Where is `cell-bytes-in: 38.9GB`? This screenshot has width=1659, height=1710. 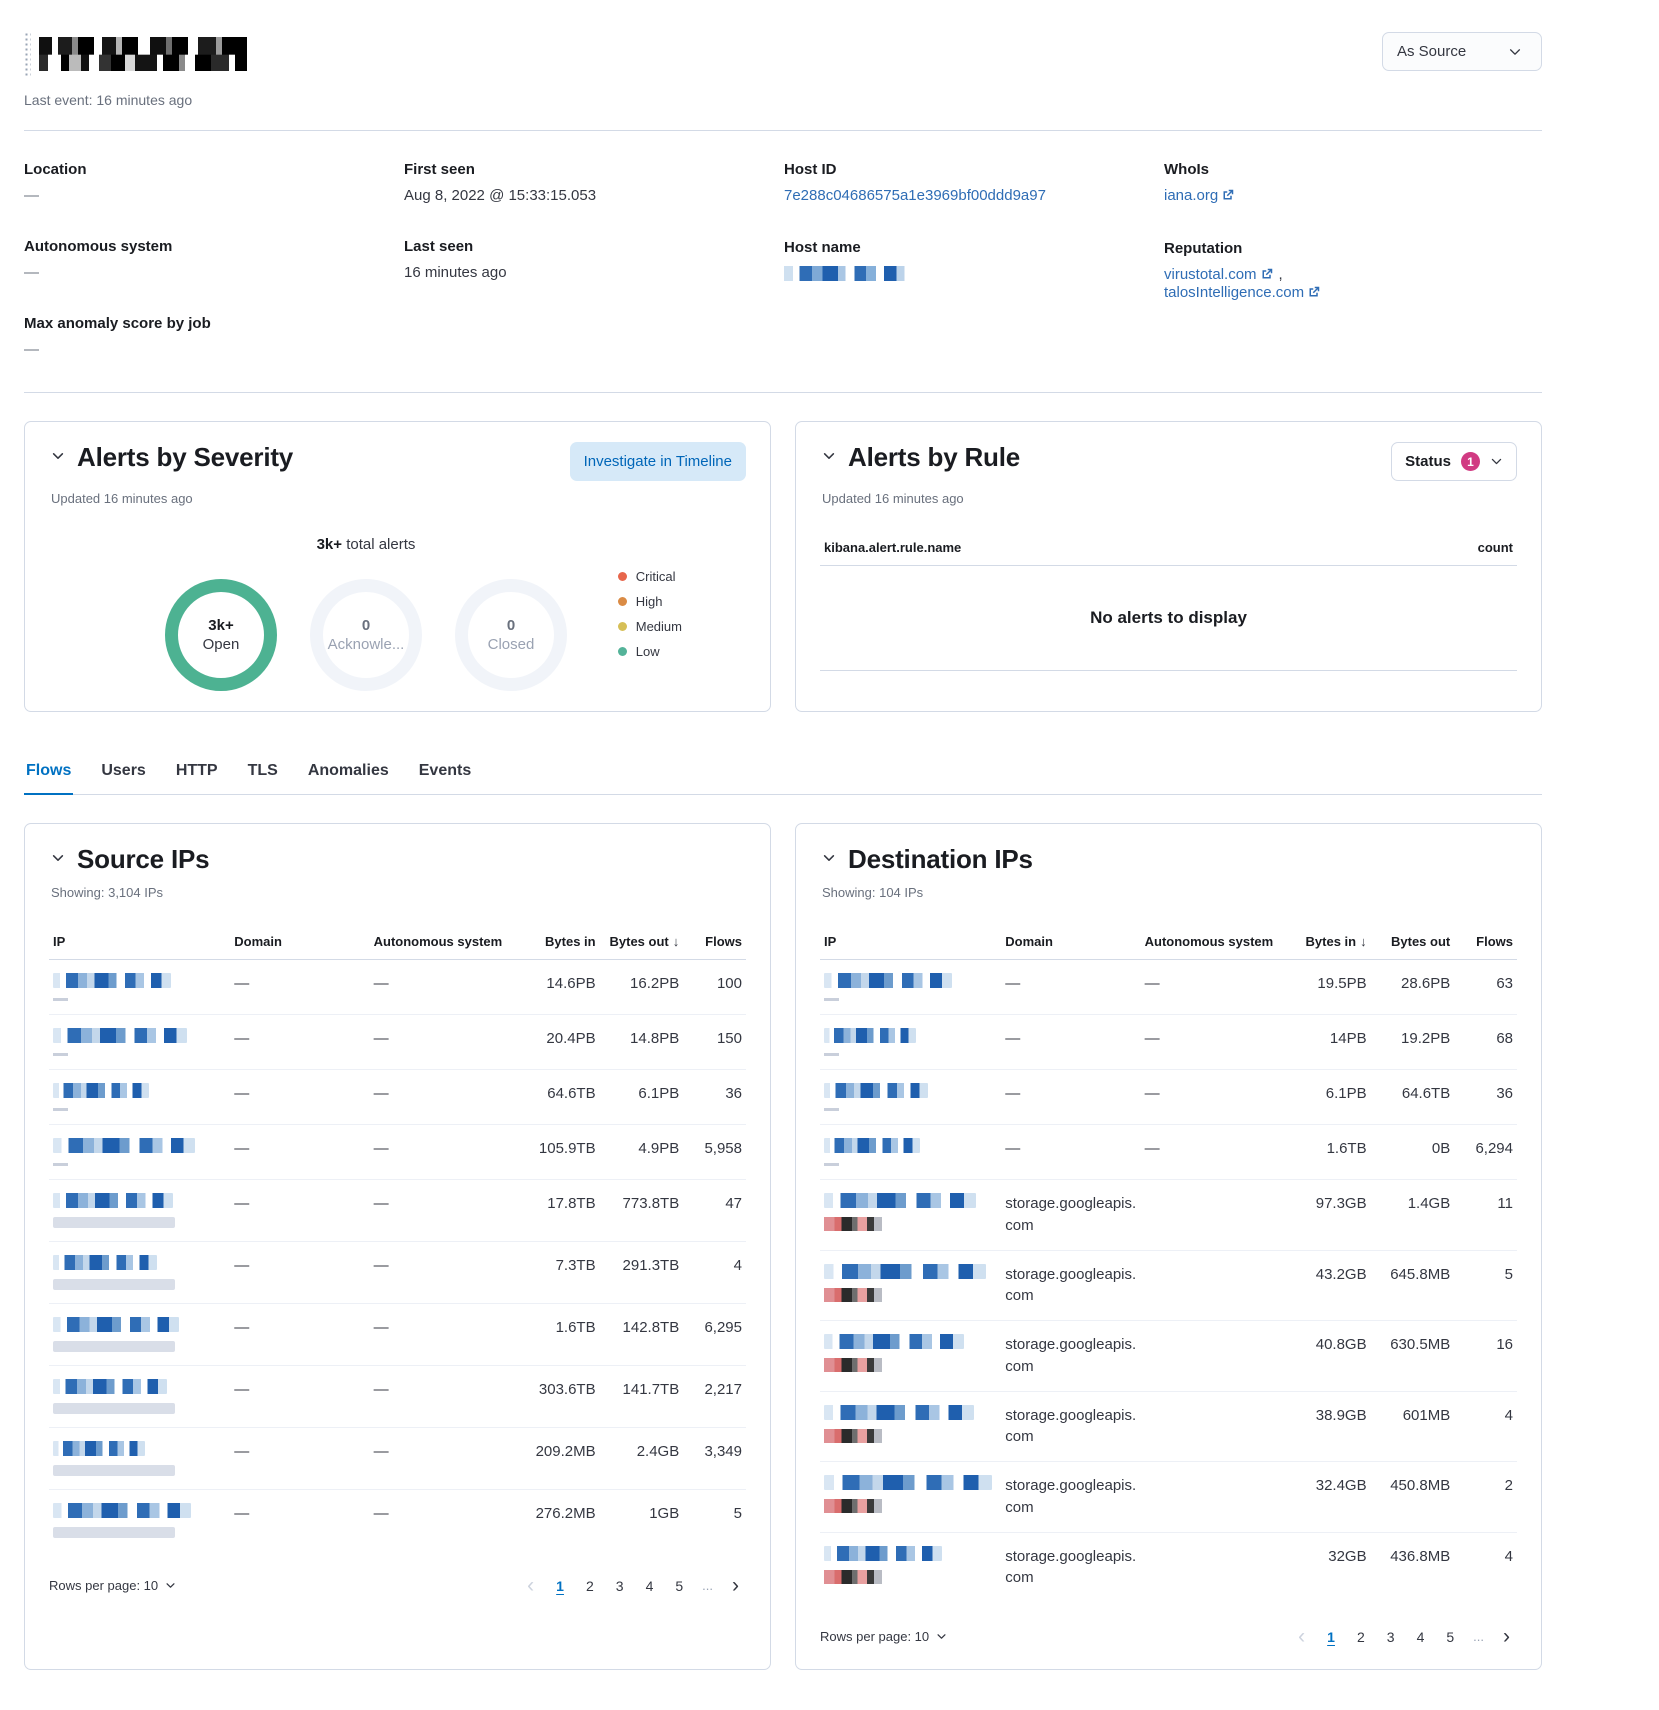 cell-bytes-in: 38.9GB is located at coordinates (1332, 1426).